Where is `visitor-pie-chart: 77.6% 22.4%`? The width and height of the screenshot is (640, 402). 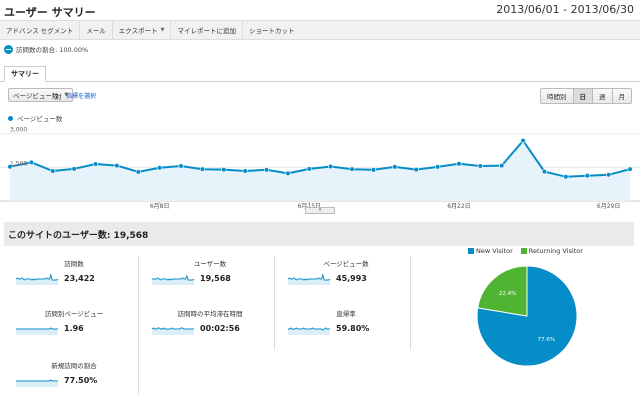 visitor-pie-chart: 77.6% 22.4% is located at coordinates (527, 316).